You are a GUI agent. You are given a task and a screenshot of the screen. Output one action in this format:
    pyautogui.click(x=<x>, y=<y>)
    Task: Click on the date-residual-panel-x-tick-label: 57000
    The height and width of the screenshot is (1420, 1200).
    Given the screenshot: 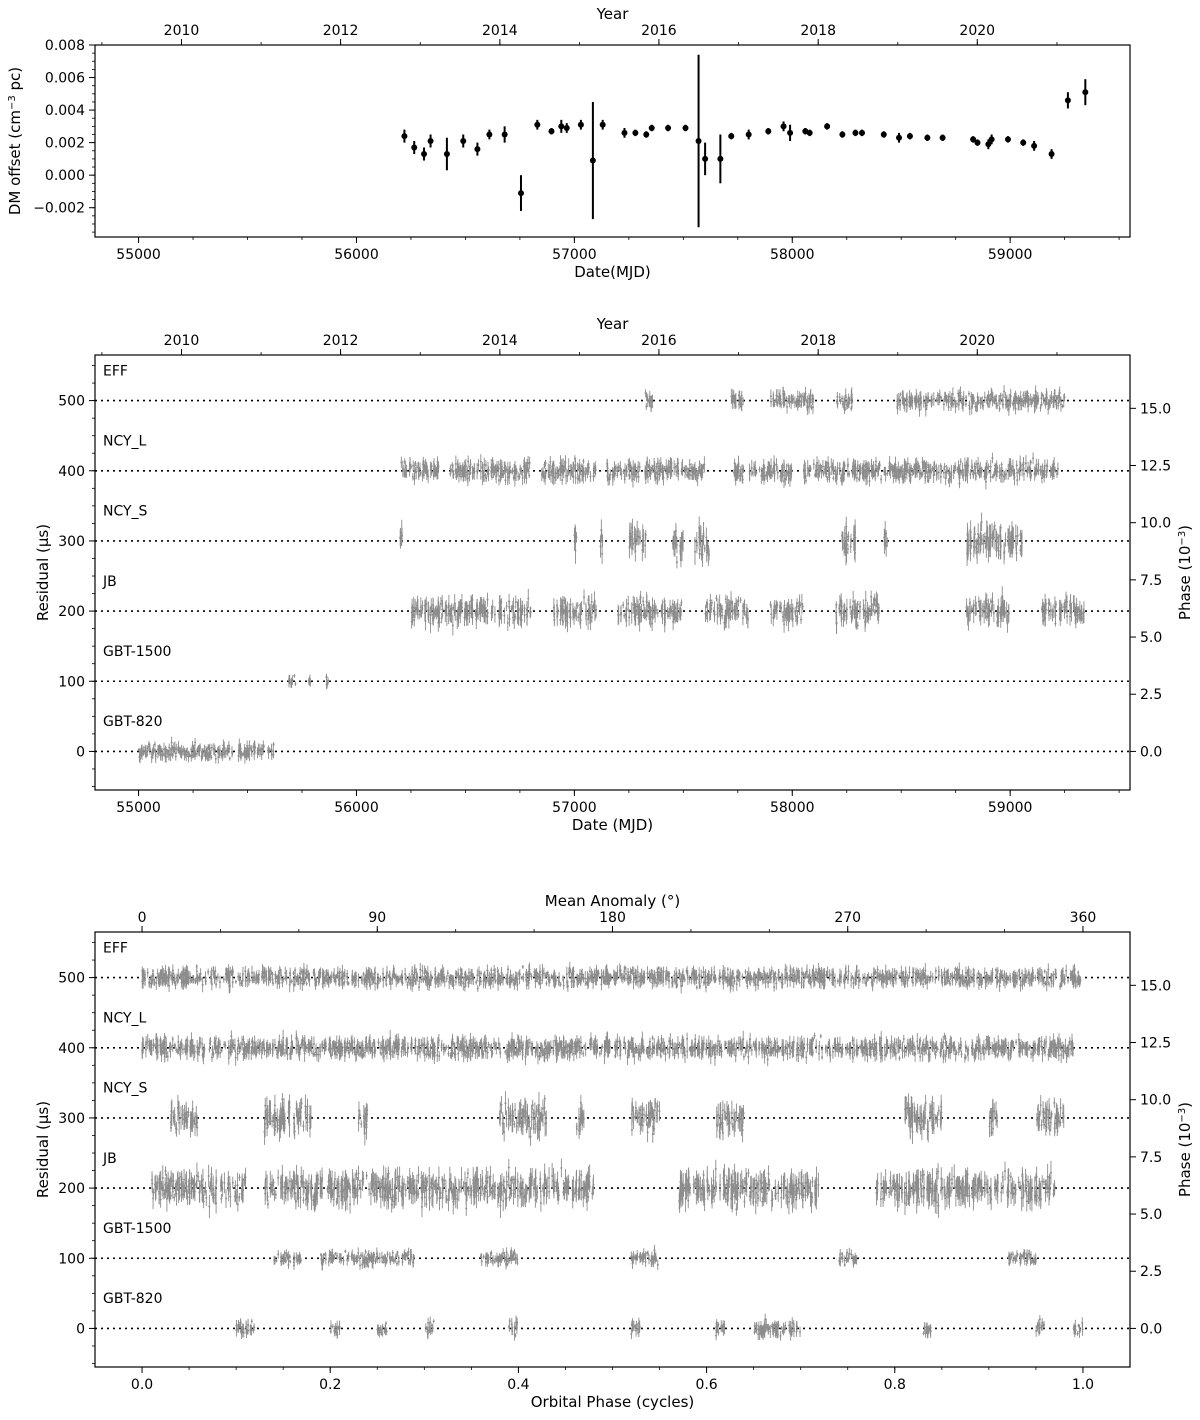 What is the action you would take?
    pyautogui.click(x=574, y=808)
    